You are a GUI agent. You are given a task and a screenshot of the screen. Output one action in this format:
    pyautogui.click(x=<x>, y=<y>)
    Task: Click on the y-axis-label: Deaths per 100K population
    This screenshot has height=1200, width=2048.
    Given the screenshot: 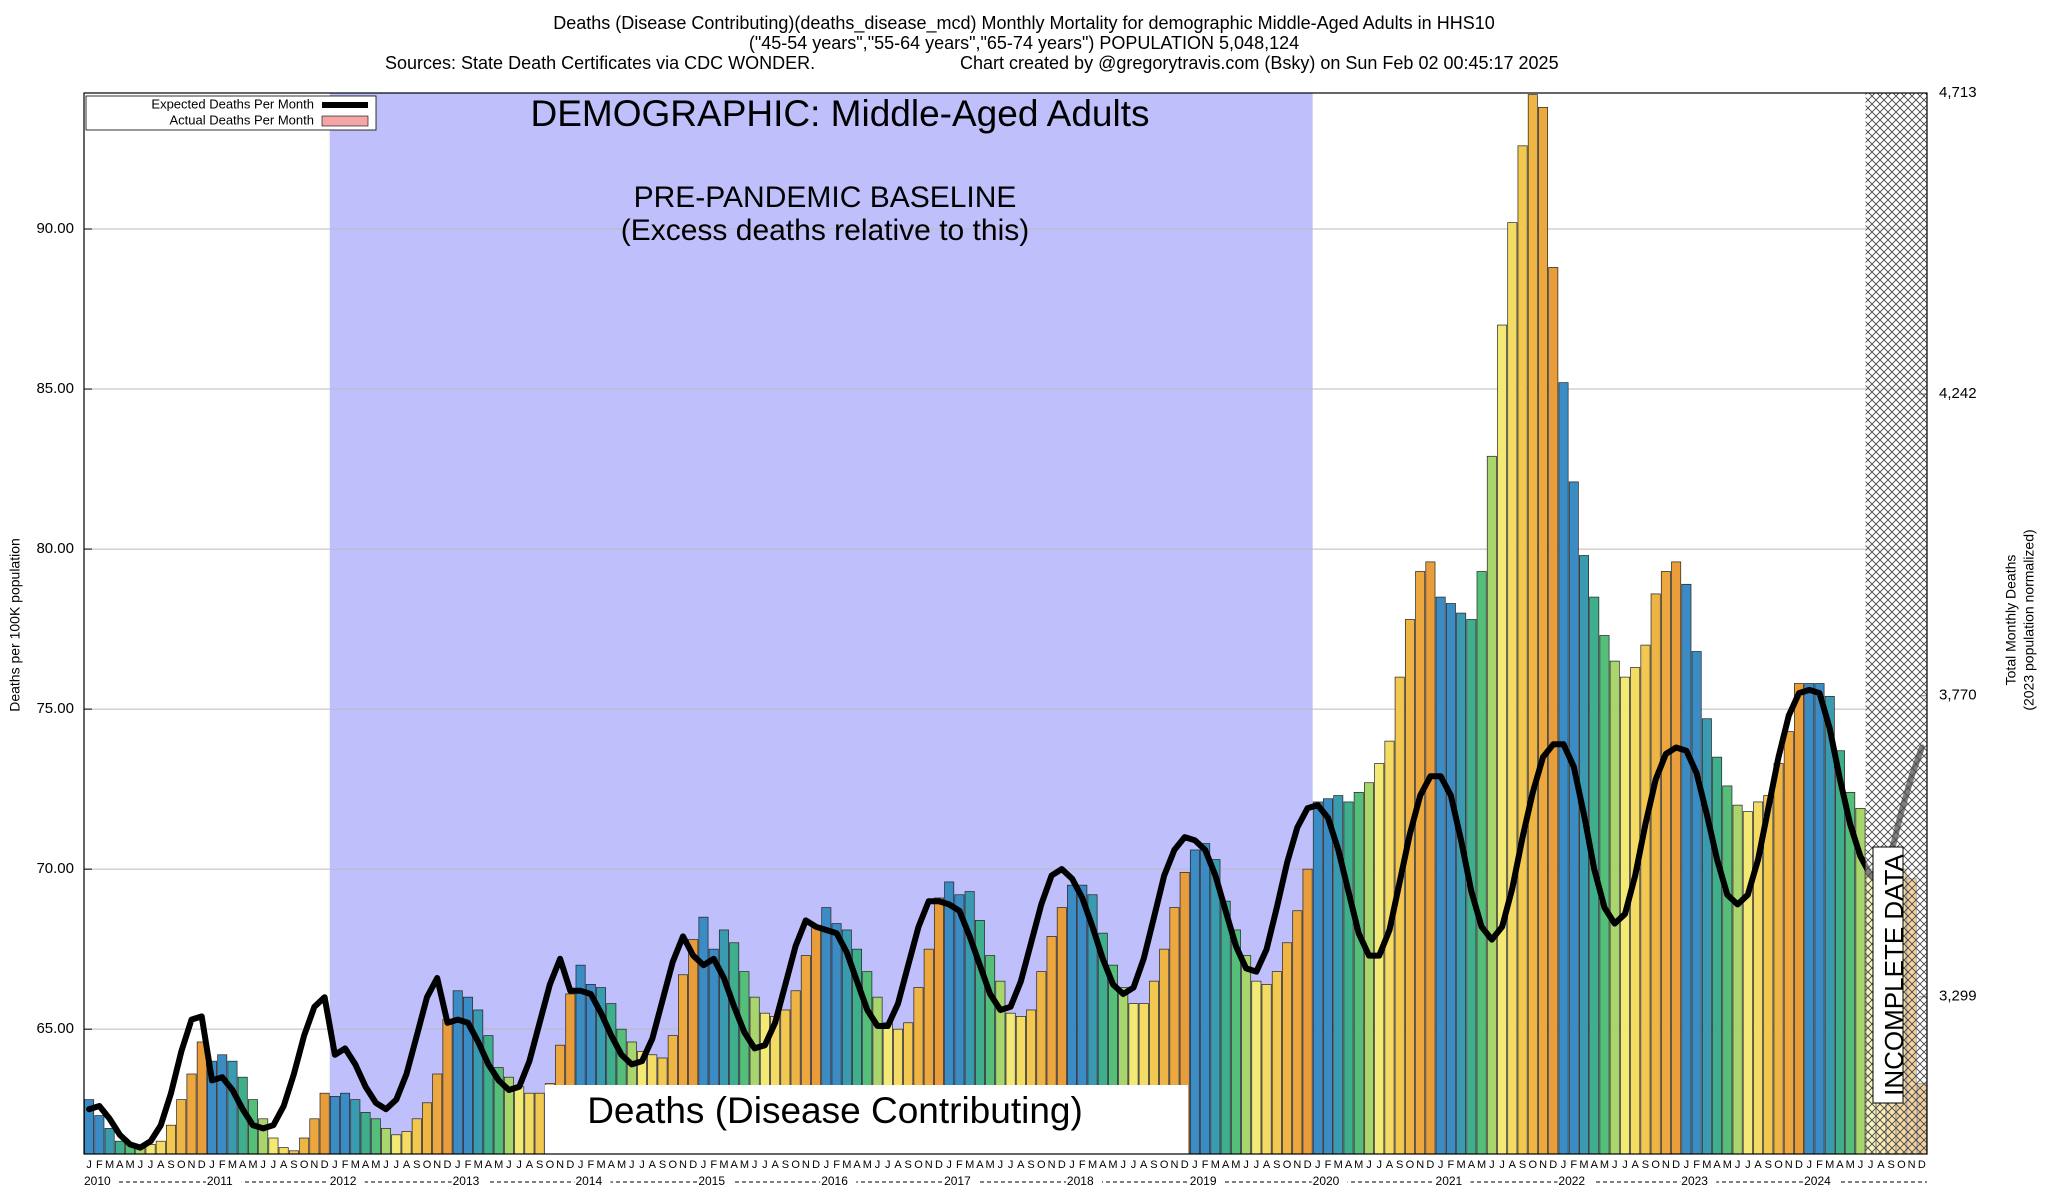 What is the action you would take?
    pyautogui.click(x=15, y=625)
    